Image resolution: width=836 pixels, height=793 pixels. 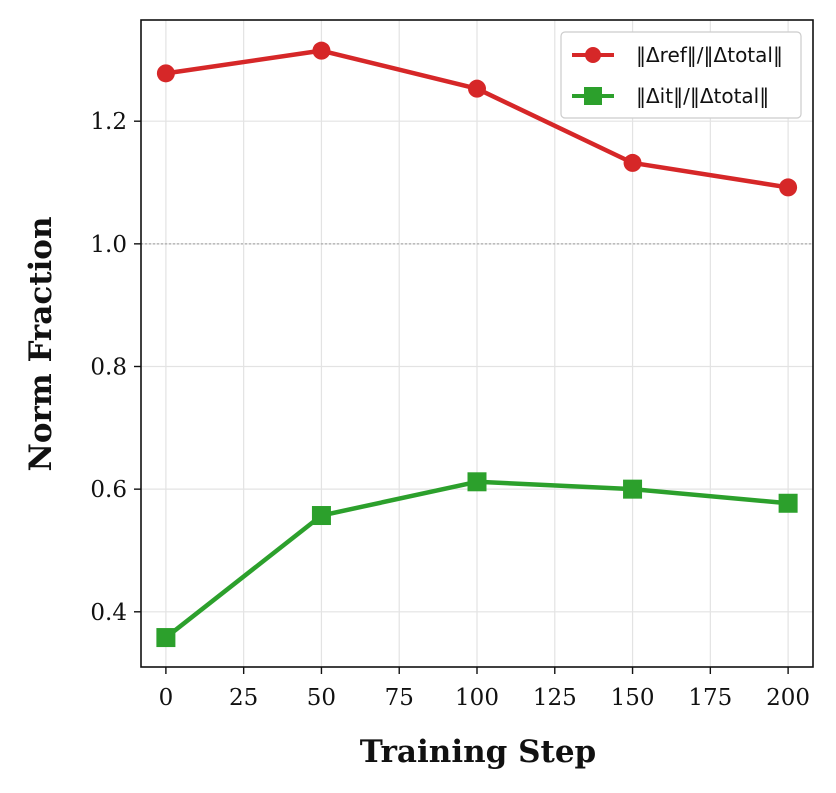 What do you see at coordinates (702, 96) in the screenshot?
I see `legend-label-1: ‖Δit‖/‖Δtotal‖` at bounding box center [702, 96].